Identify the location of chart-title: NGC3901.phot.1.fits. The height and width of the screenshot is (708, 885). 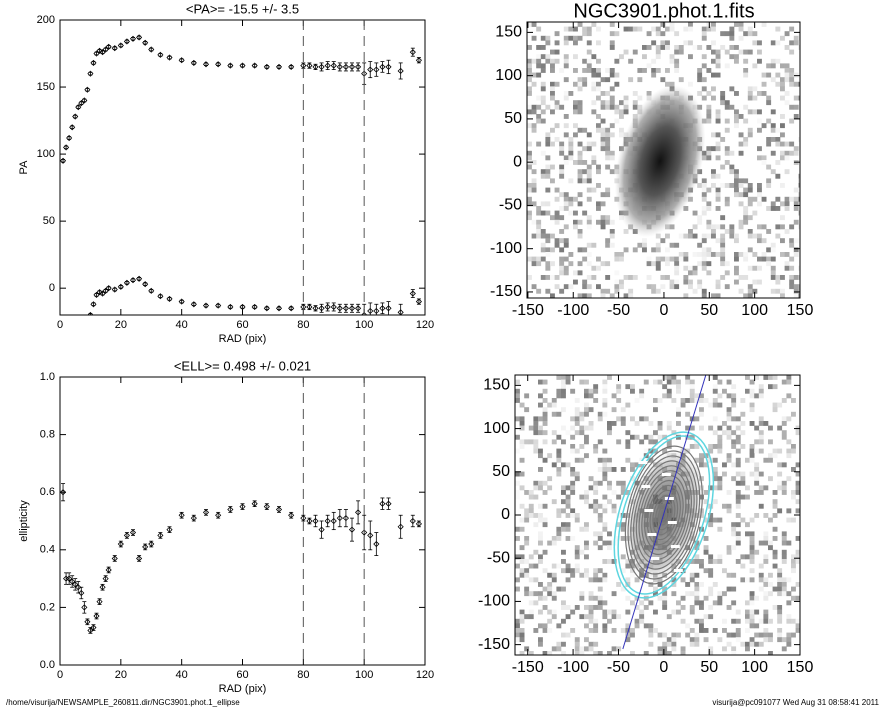
(663, 11).